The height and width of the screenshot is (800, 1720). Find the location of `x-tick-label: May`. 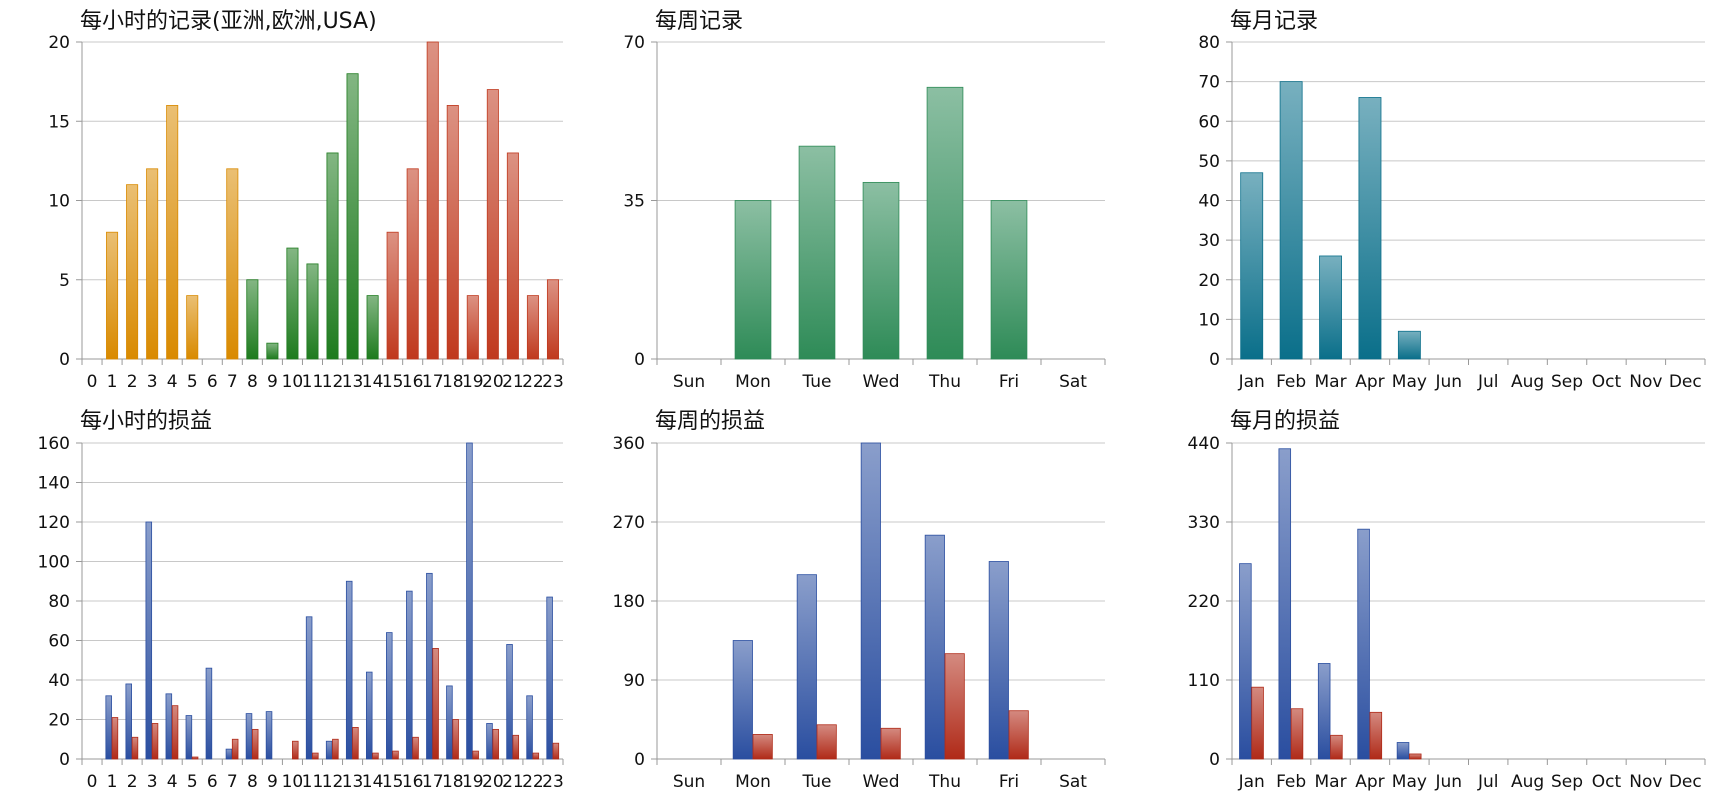

x-tick-label: May is located at coordinates (1409, 782).